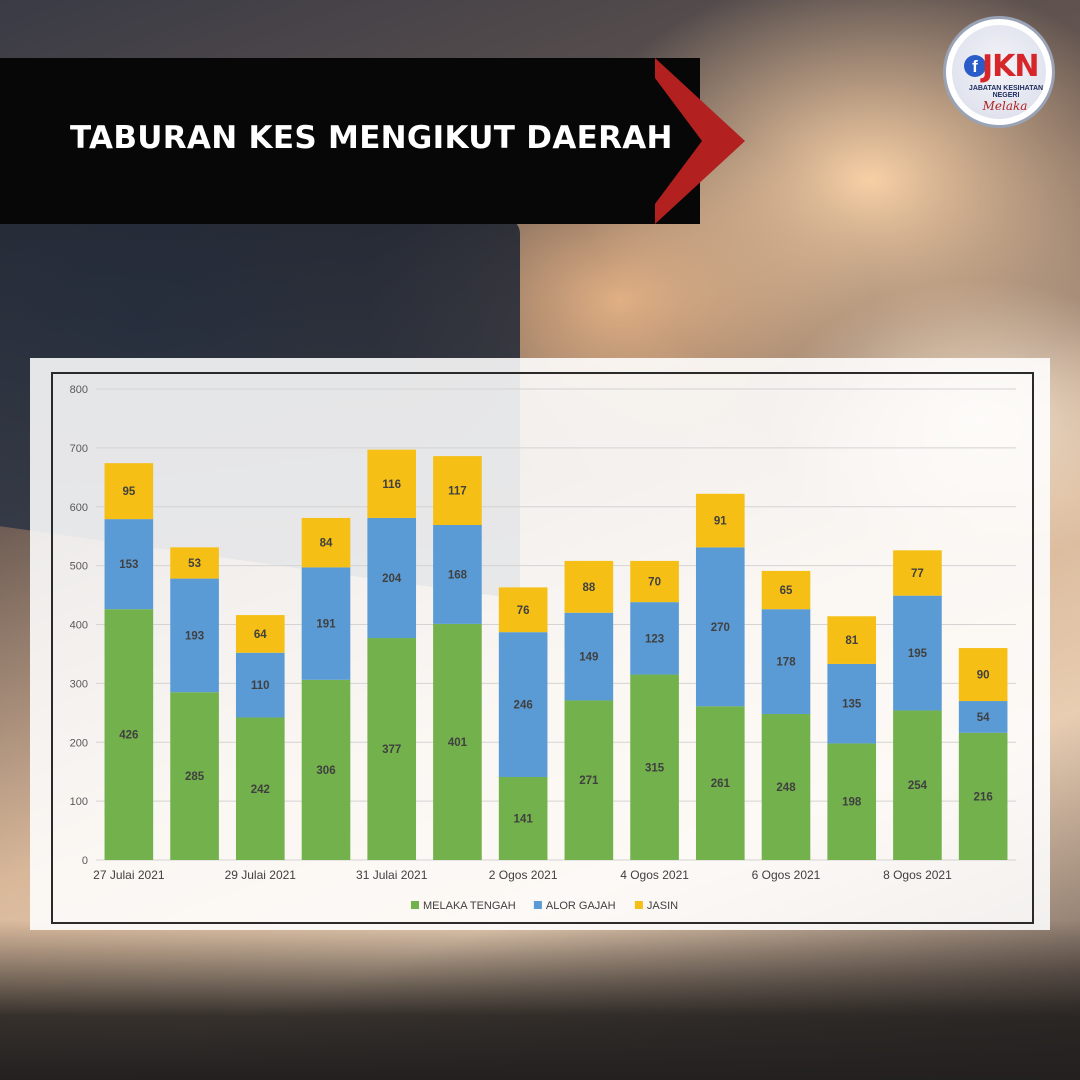  Describe the element at coordinates (260, 686) in the screenshot. I see `data-label: 110` at that location.